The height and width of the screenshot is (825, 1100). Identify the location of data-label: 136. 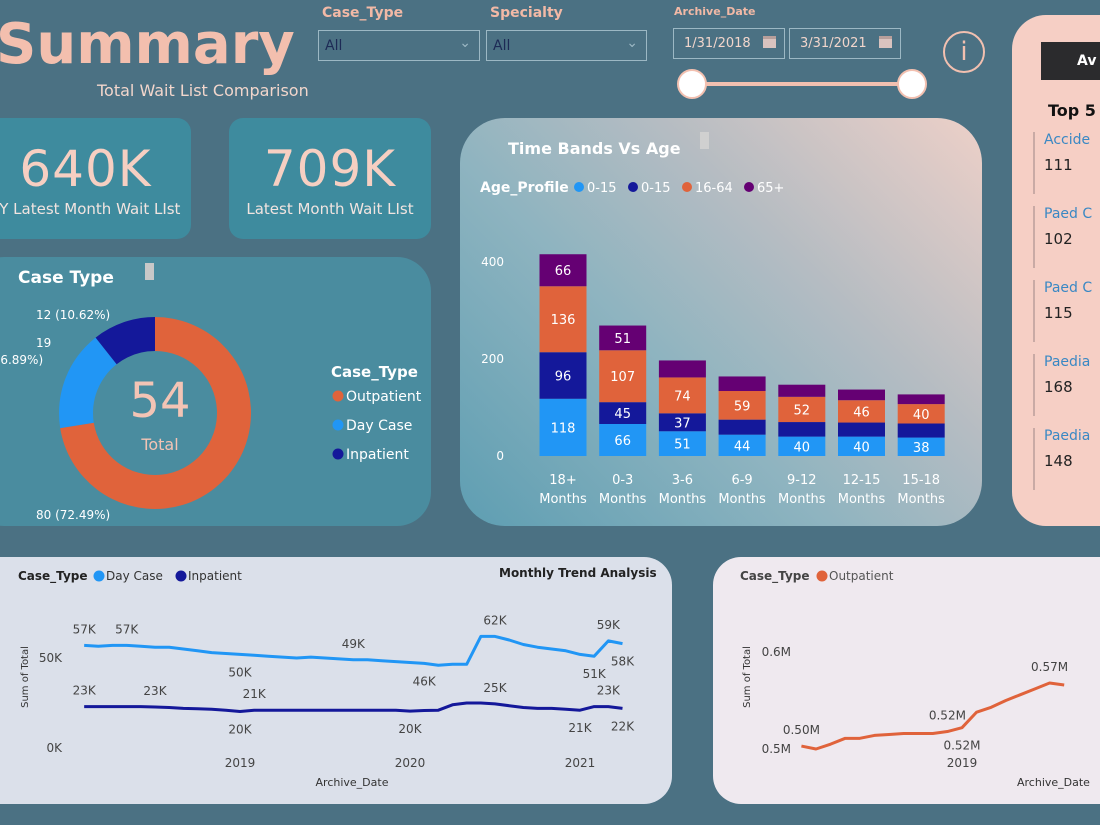
(563, 320).